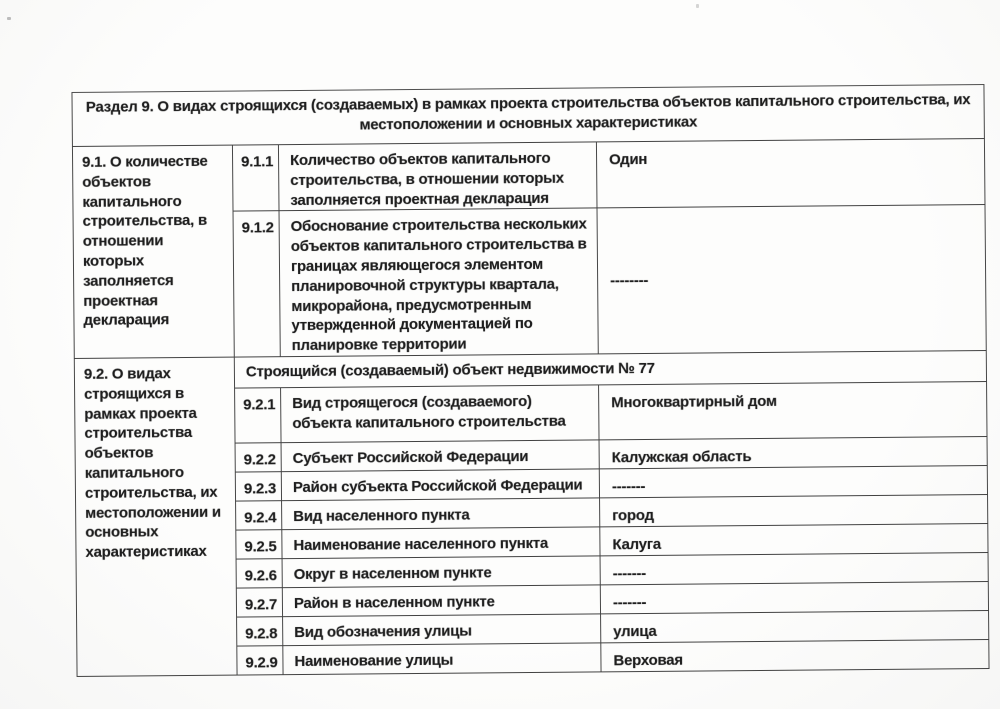 The width and height of the screenshot is (1000, 709). Describe the element at coordinates (440, 484) in the screenshot. I see `row-label: Район субъекта Российской Федерации` at that location.